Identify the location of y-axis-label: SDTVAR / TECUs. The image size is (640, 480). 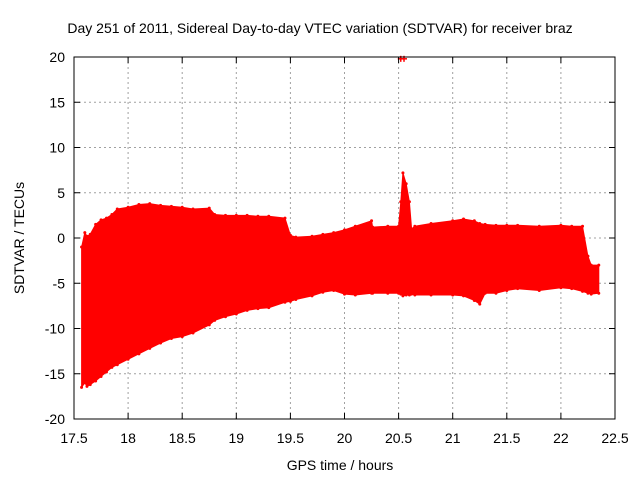
(19, 238).